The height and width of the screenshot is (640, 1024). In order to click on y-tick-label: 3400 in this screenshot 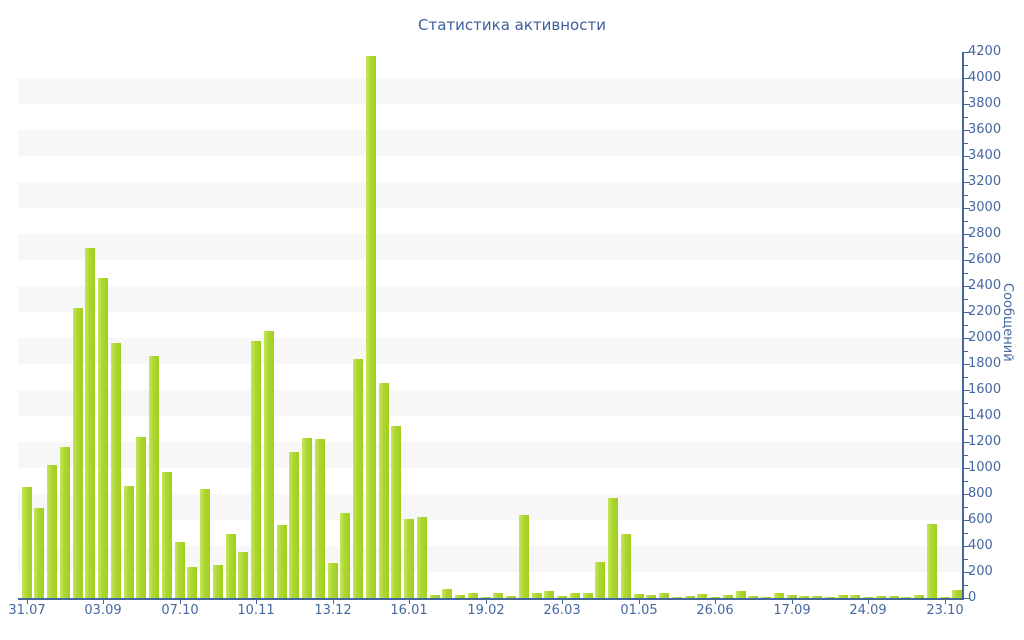, I will do `click(985, 155)`.